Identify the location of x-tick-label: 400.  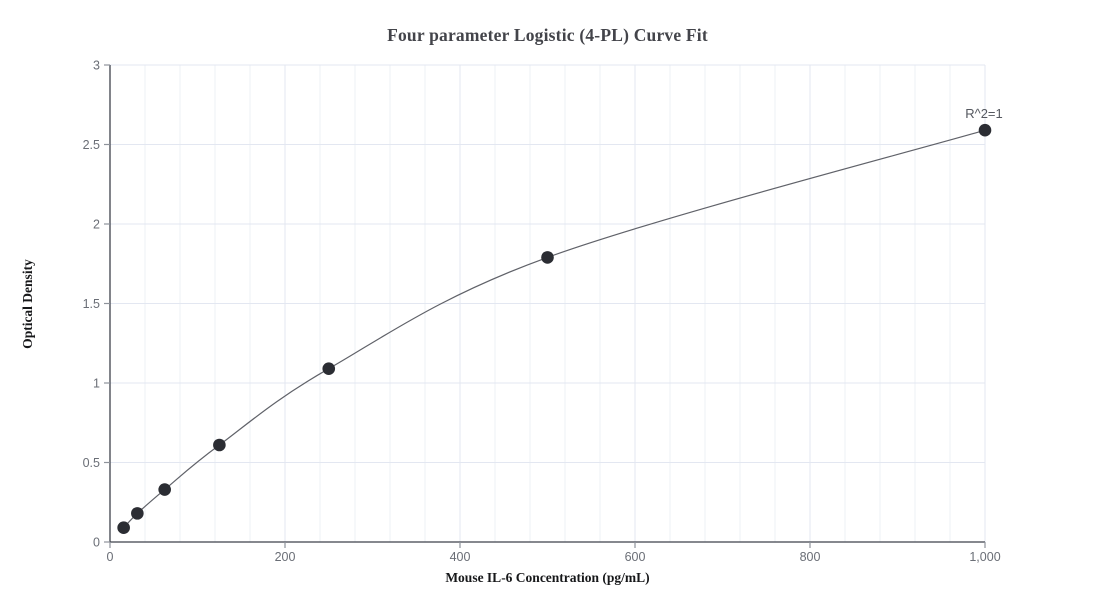
(460, 557).